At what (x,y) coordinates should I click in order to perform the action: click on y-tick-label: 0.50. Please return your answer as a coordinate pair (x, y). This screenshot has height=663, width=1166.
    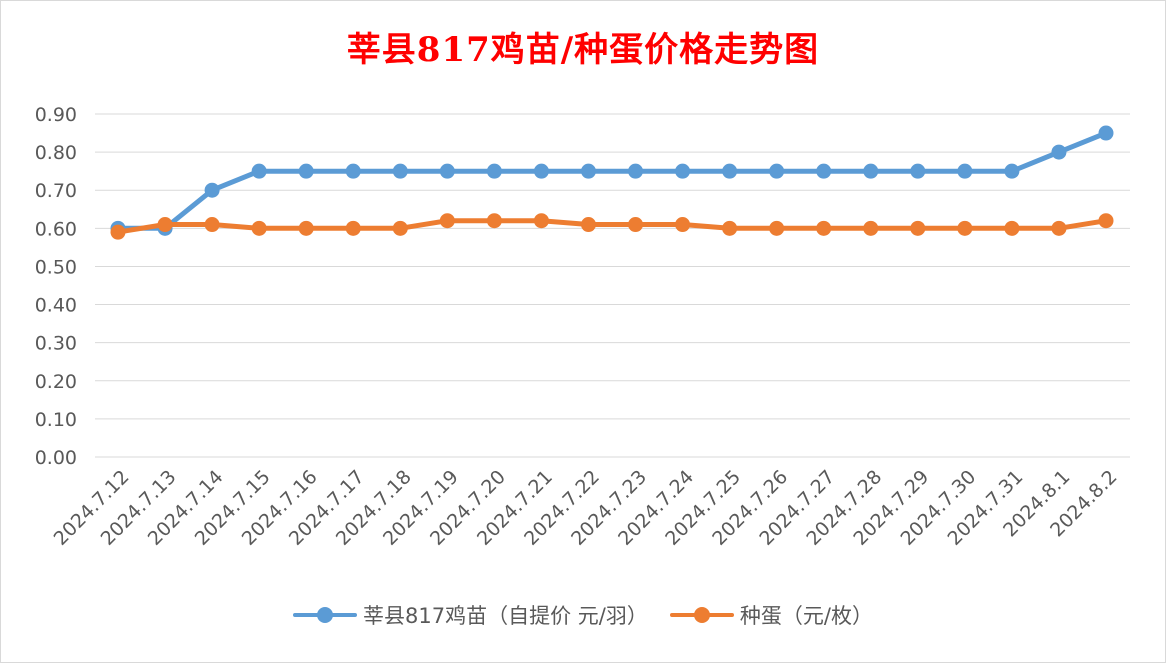
    Looking at the image, I should click on (56, 267).